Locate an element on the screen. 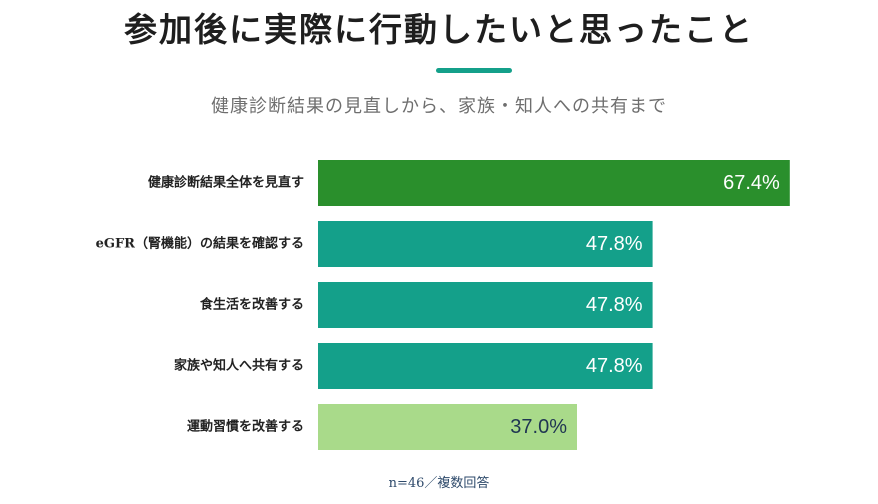 This screenshot has width=878, height=504. chart-title: 参加後に実際に行動したいと思ったこと is located at coordinates (439, 29).